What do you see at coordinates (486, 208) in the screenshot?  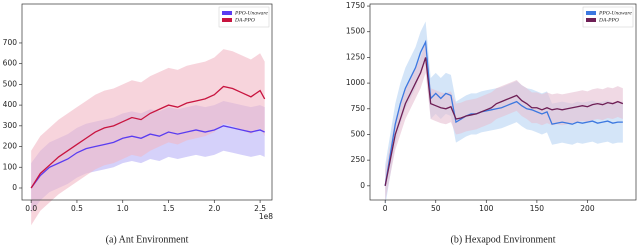 I see `x-tick-label: 100` at bounding box center [486, 208].